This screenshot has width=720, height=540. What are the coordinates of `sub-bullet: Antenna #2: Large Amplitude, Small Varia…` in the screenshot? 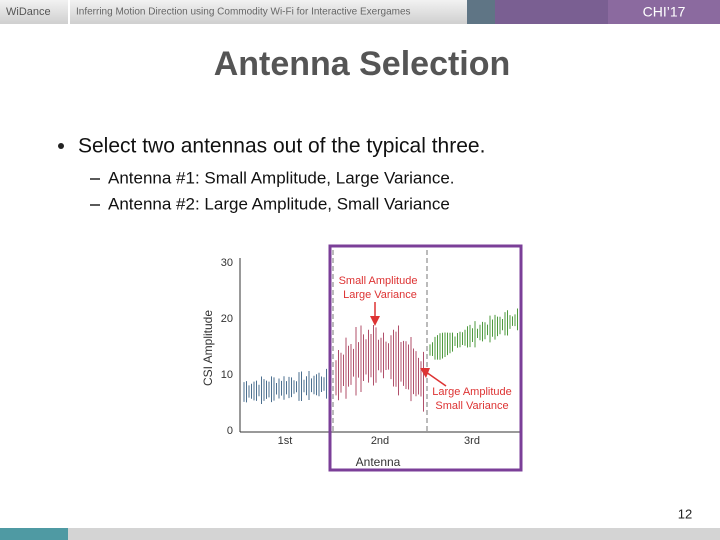 It's located at (279, 203).